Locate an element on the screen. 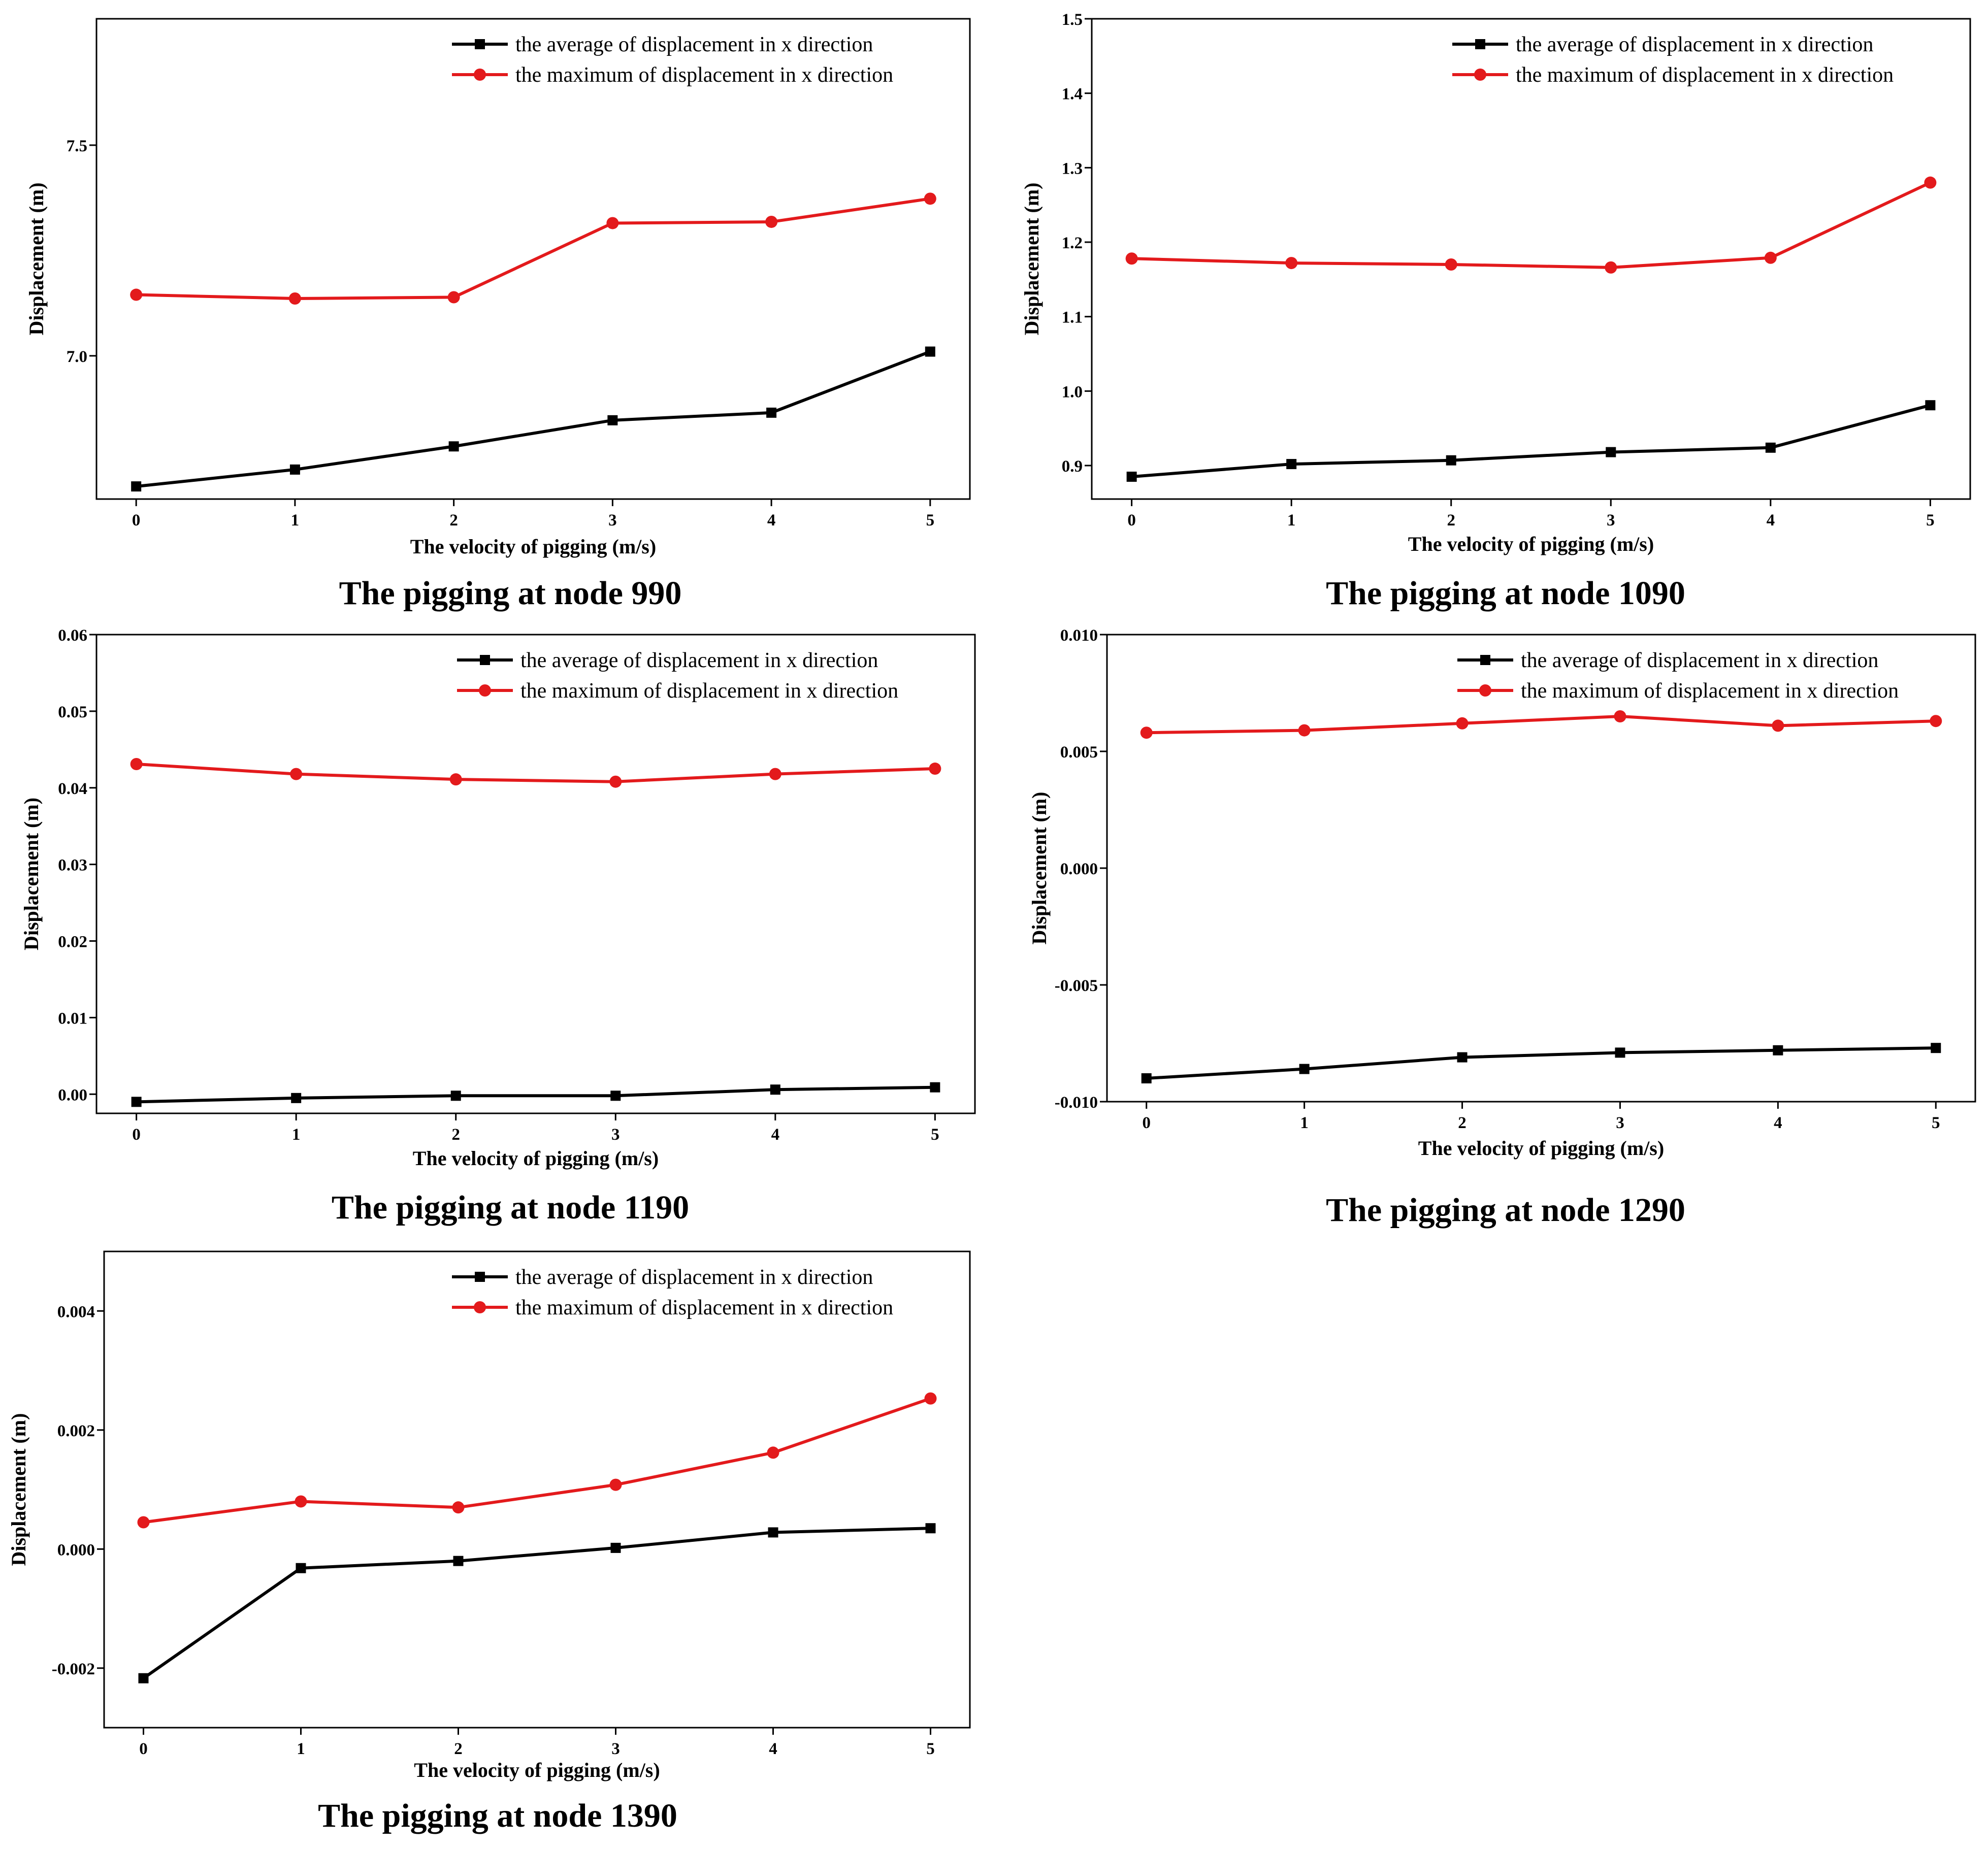  y-tick-label: -0.005 is located at coordinates (1076, 986).